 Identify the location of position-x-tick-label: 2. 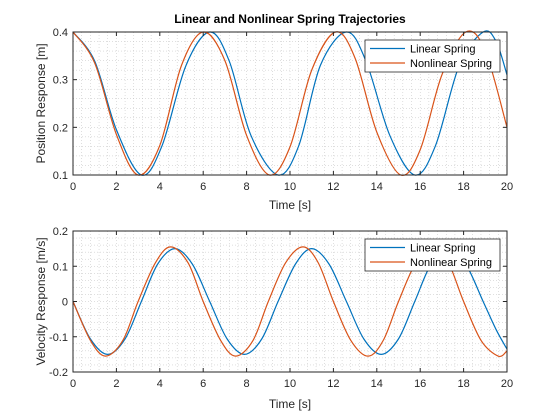
(116, 187).